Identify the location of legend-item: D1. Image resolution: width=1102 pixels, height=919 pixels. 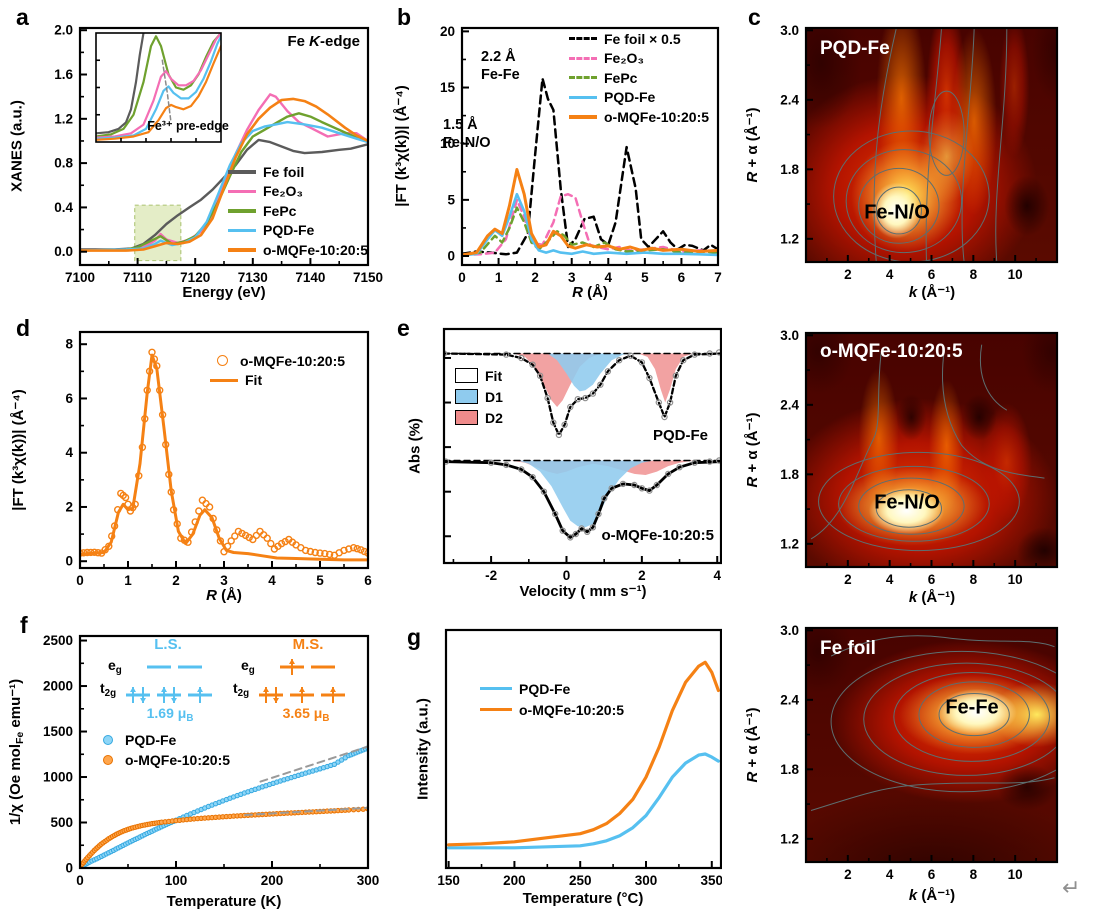
(479, 396).